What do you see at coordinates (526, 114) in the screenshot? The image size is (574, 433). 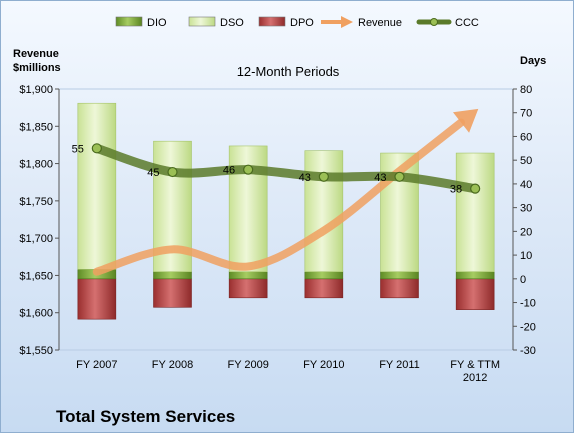 I see `right-tick-label: 70` at bounding box center [526, 114].